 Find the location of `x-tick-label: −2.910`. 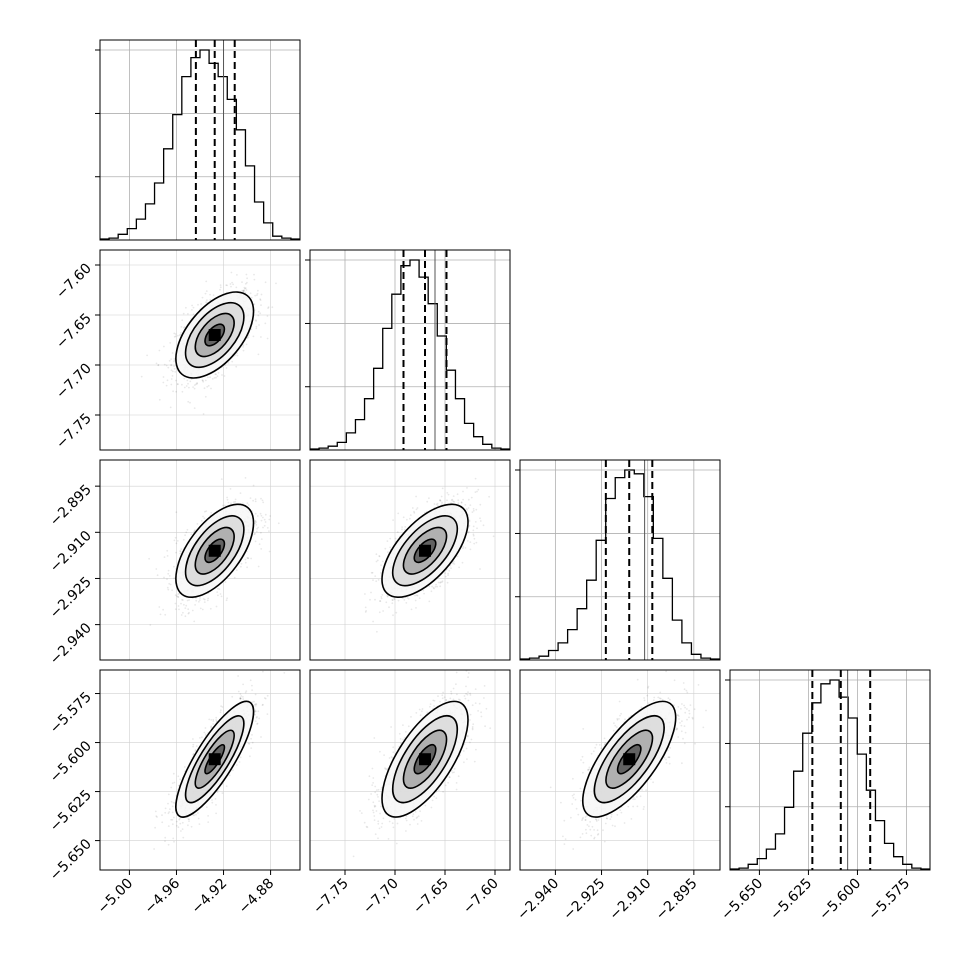

x-tick-label: −2.910 is located at coordinates (631, 900).